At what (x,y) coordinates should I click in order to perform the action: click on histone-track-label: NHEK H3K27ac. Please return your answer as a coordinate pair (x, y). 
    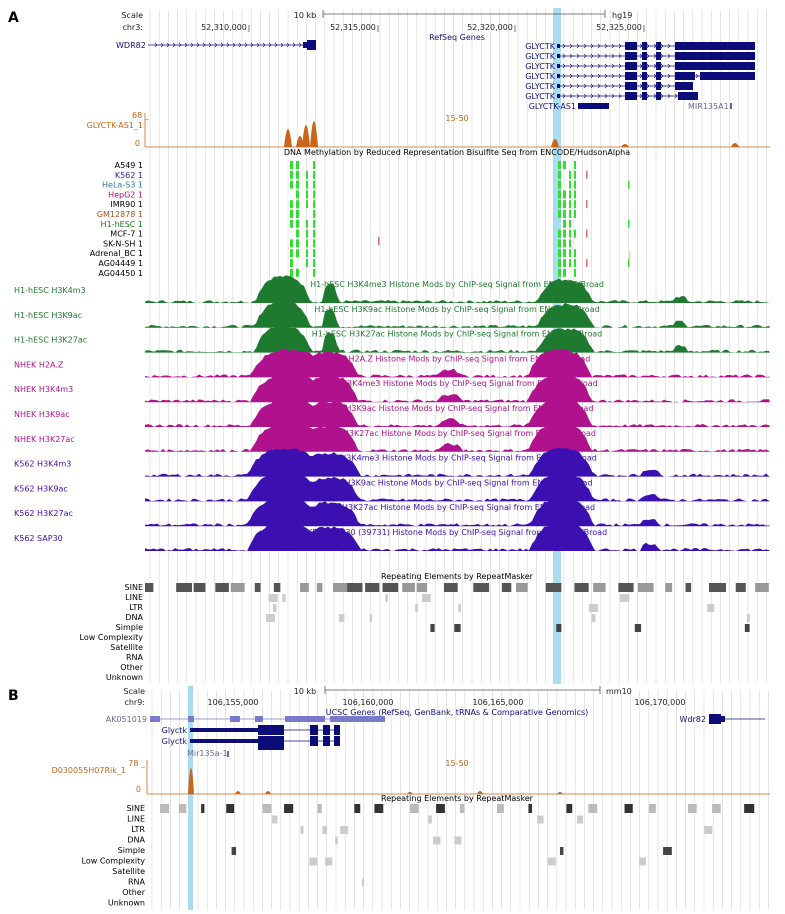
    Looking at the image, I should click on (44, 439).